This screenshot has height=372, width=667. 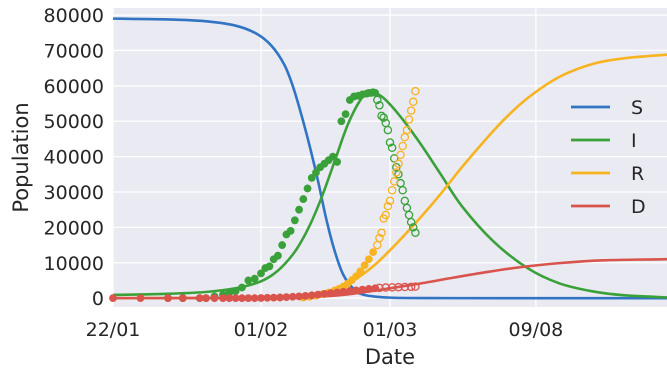 I want to click on x-tick-label: 01/03, so click(x=390, y=330).